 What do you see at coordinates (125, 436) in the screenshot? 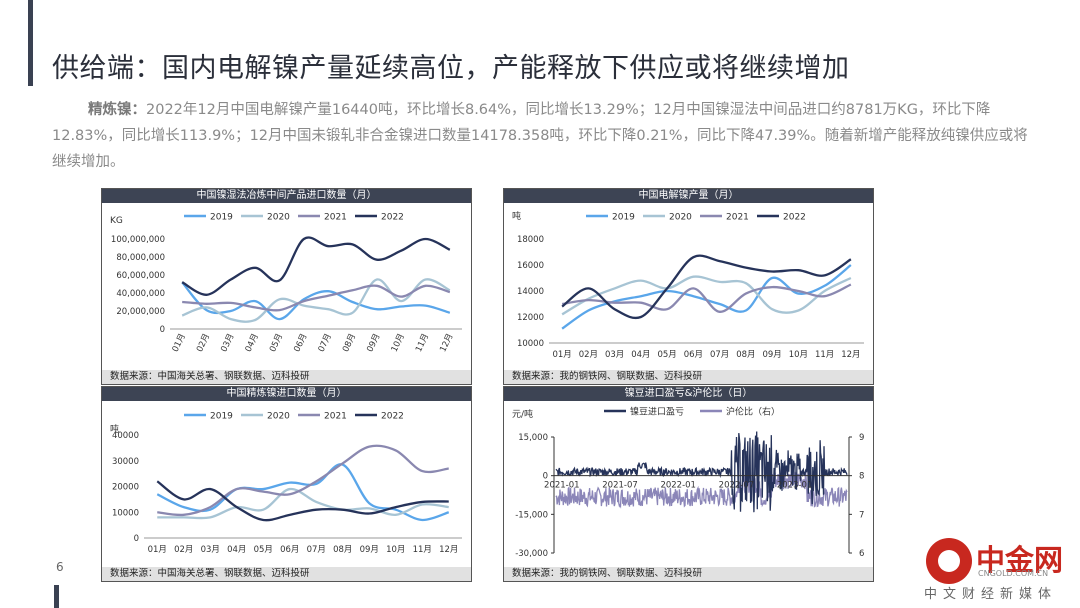
I see `y-tick-label: 40000` at bounding box center [125, 436].